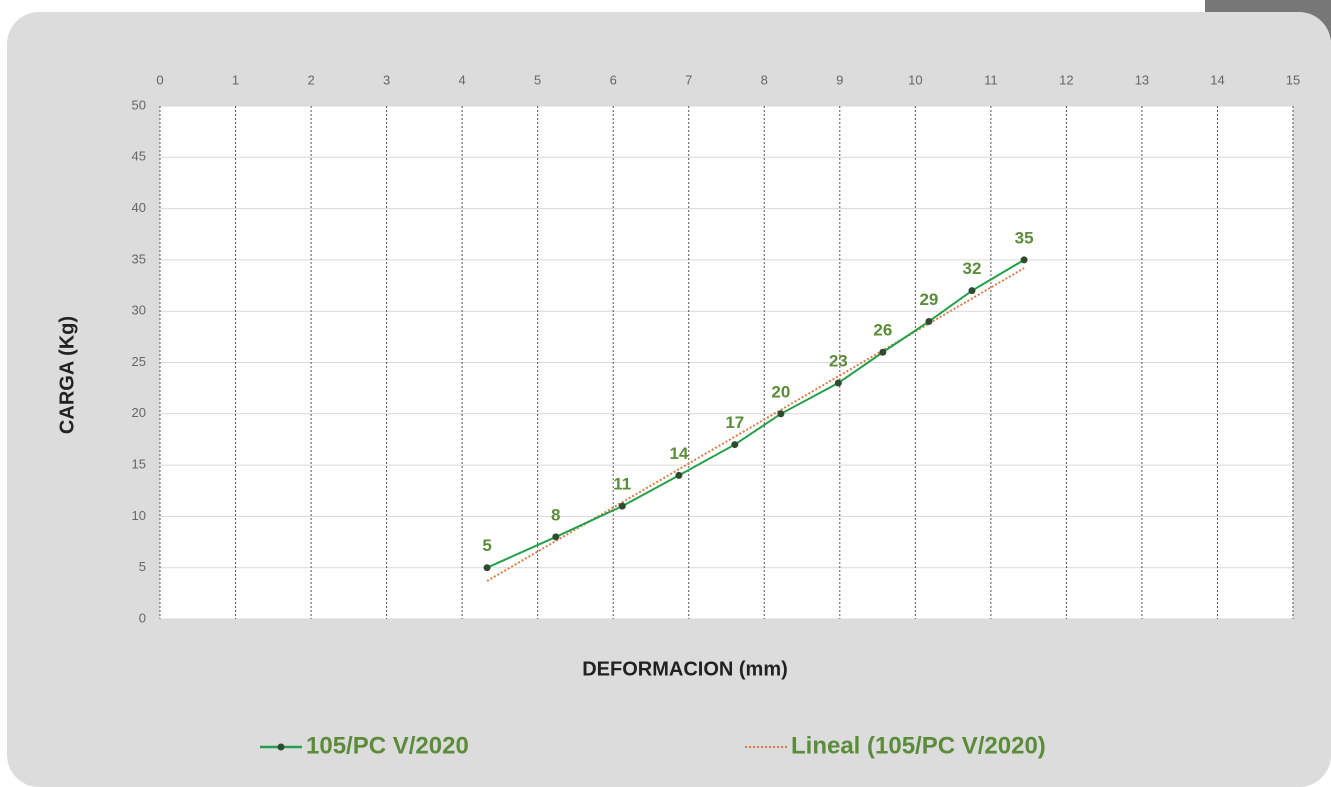 The width and height of the screenshot is (1331, 787). Describe the element at coordinates (1293, 79) in the screenshot. I see `x-tick-label: 15` at that location.